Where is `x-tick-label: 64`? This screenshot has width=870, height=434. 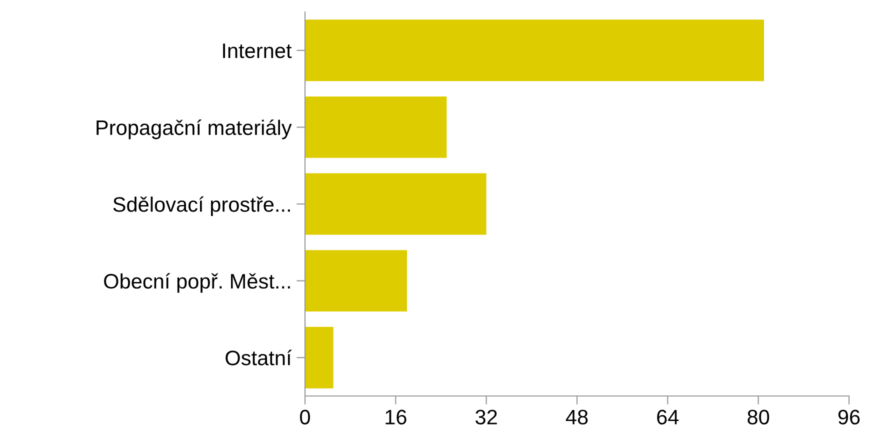 x-tick-label: 64 is located at coordinates (668, 417).